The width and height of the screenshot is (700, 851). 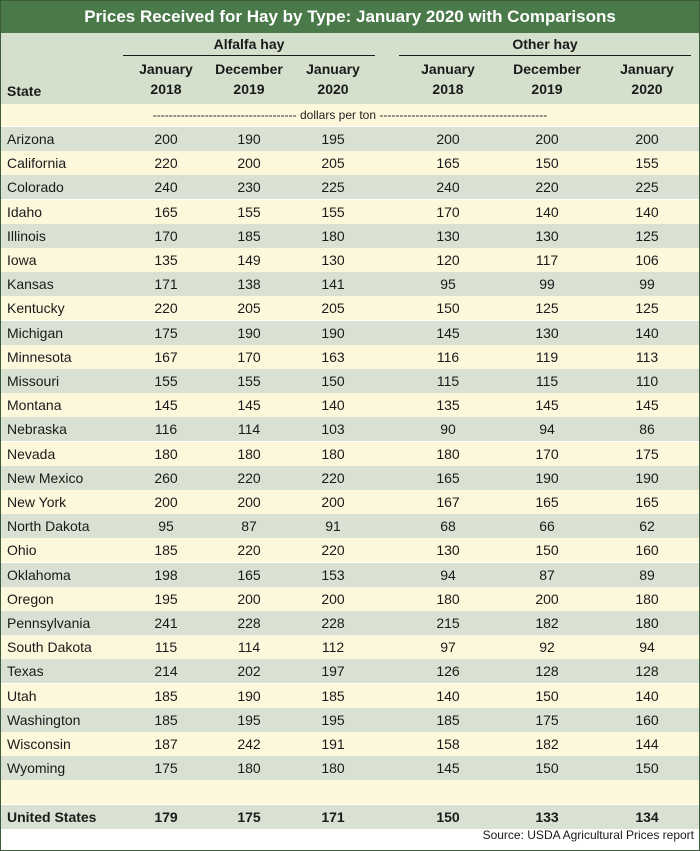 What do you see at coordinates (249, 744) in the screenshot?
I see `price-cell: 242` at bounding box center [249, 744].